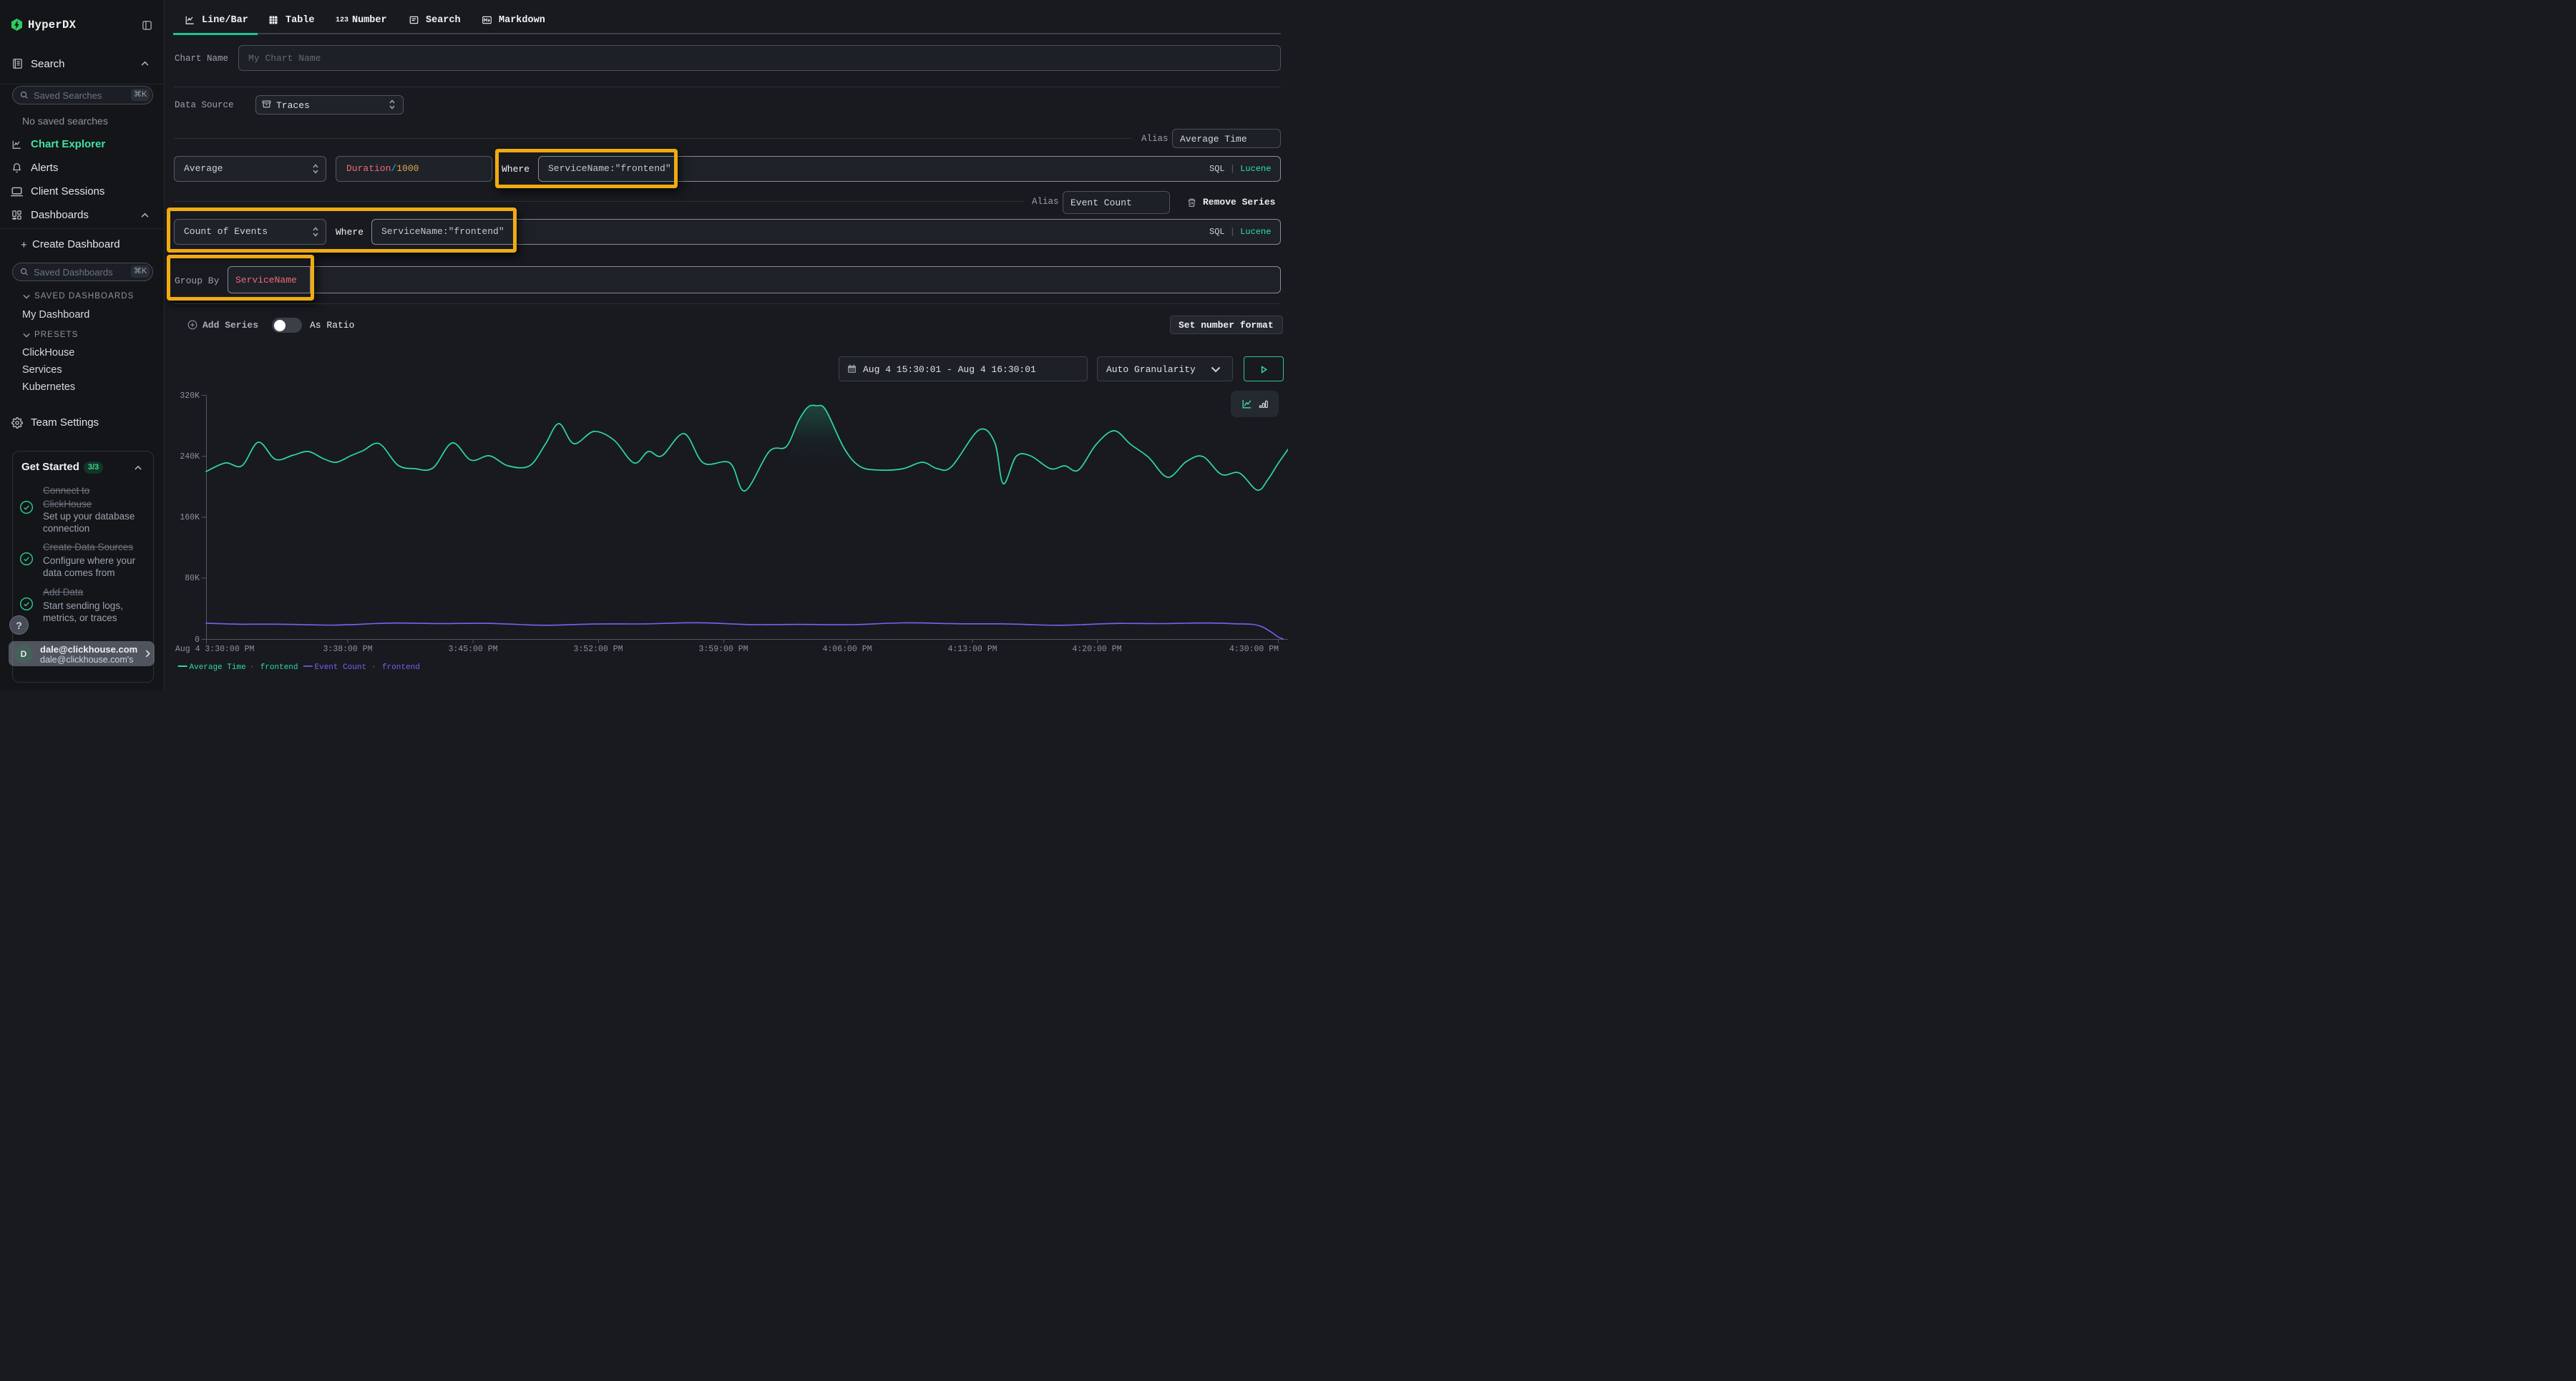 The width and height of the screenshot is (2576, 1381). Describe the element at coordinates (347, 649) in the screenshot. I see `svg-text: 3:38:00 PM` at that location.